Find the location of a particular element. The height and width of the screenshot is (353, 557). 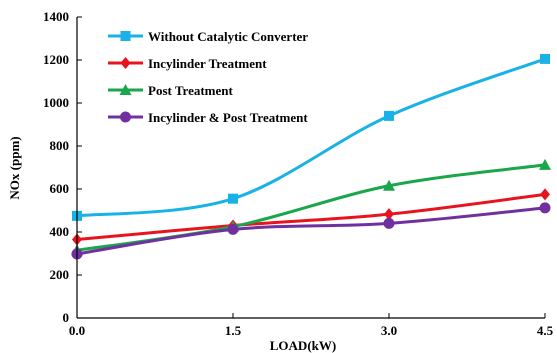

y-tick-label: 1400 is located at coordinates (56, 16).